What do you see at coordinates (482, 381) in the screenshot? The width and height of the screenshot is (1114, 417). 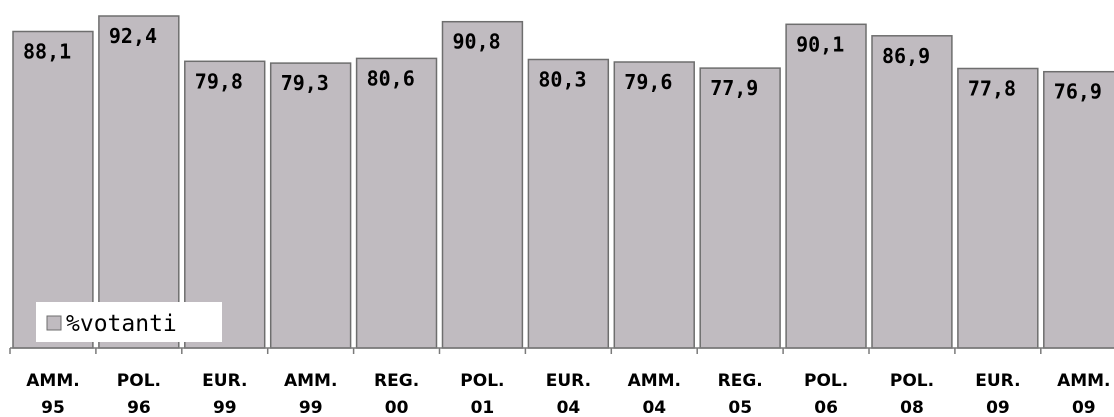 I see `x-tick-label-5-0: POL.` at bounding box center [482, 381].